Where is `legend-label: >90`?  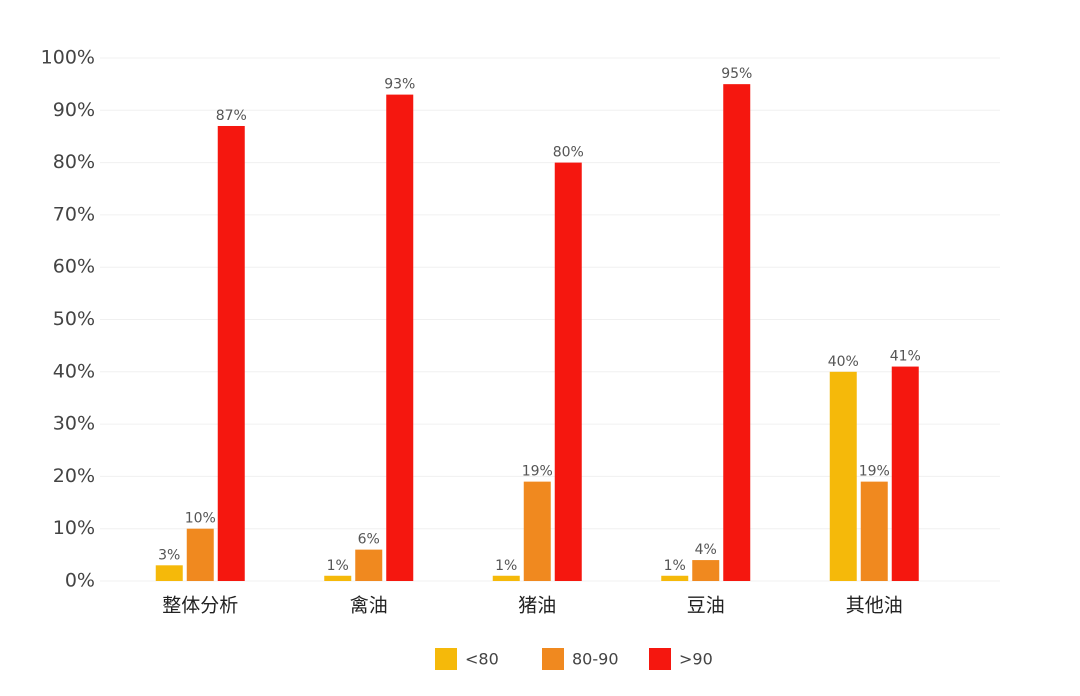
legend-label: >90 is located at coordinates (696, 659).